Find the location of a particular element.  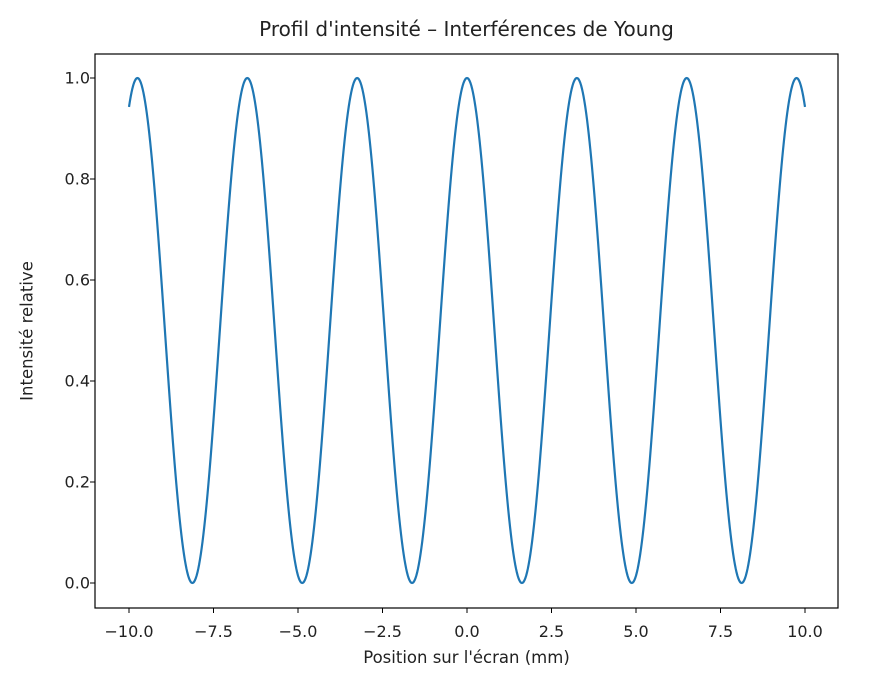

y-axis-ticks is located at coordinates (92, 330).